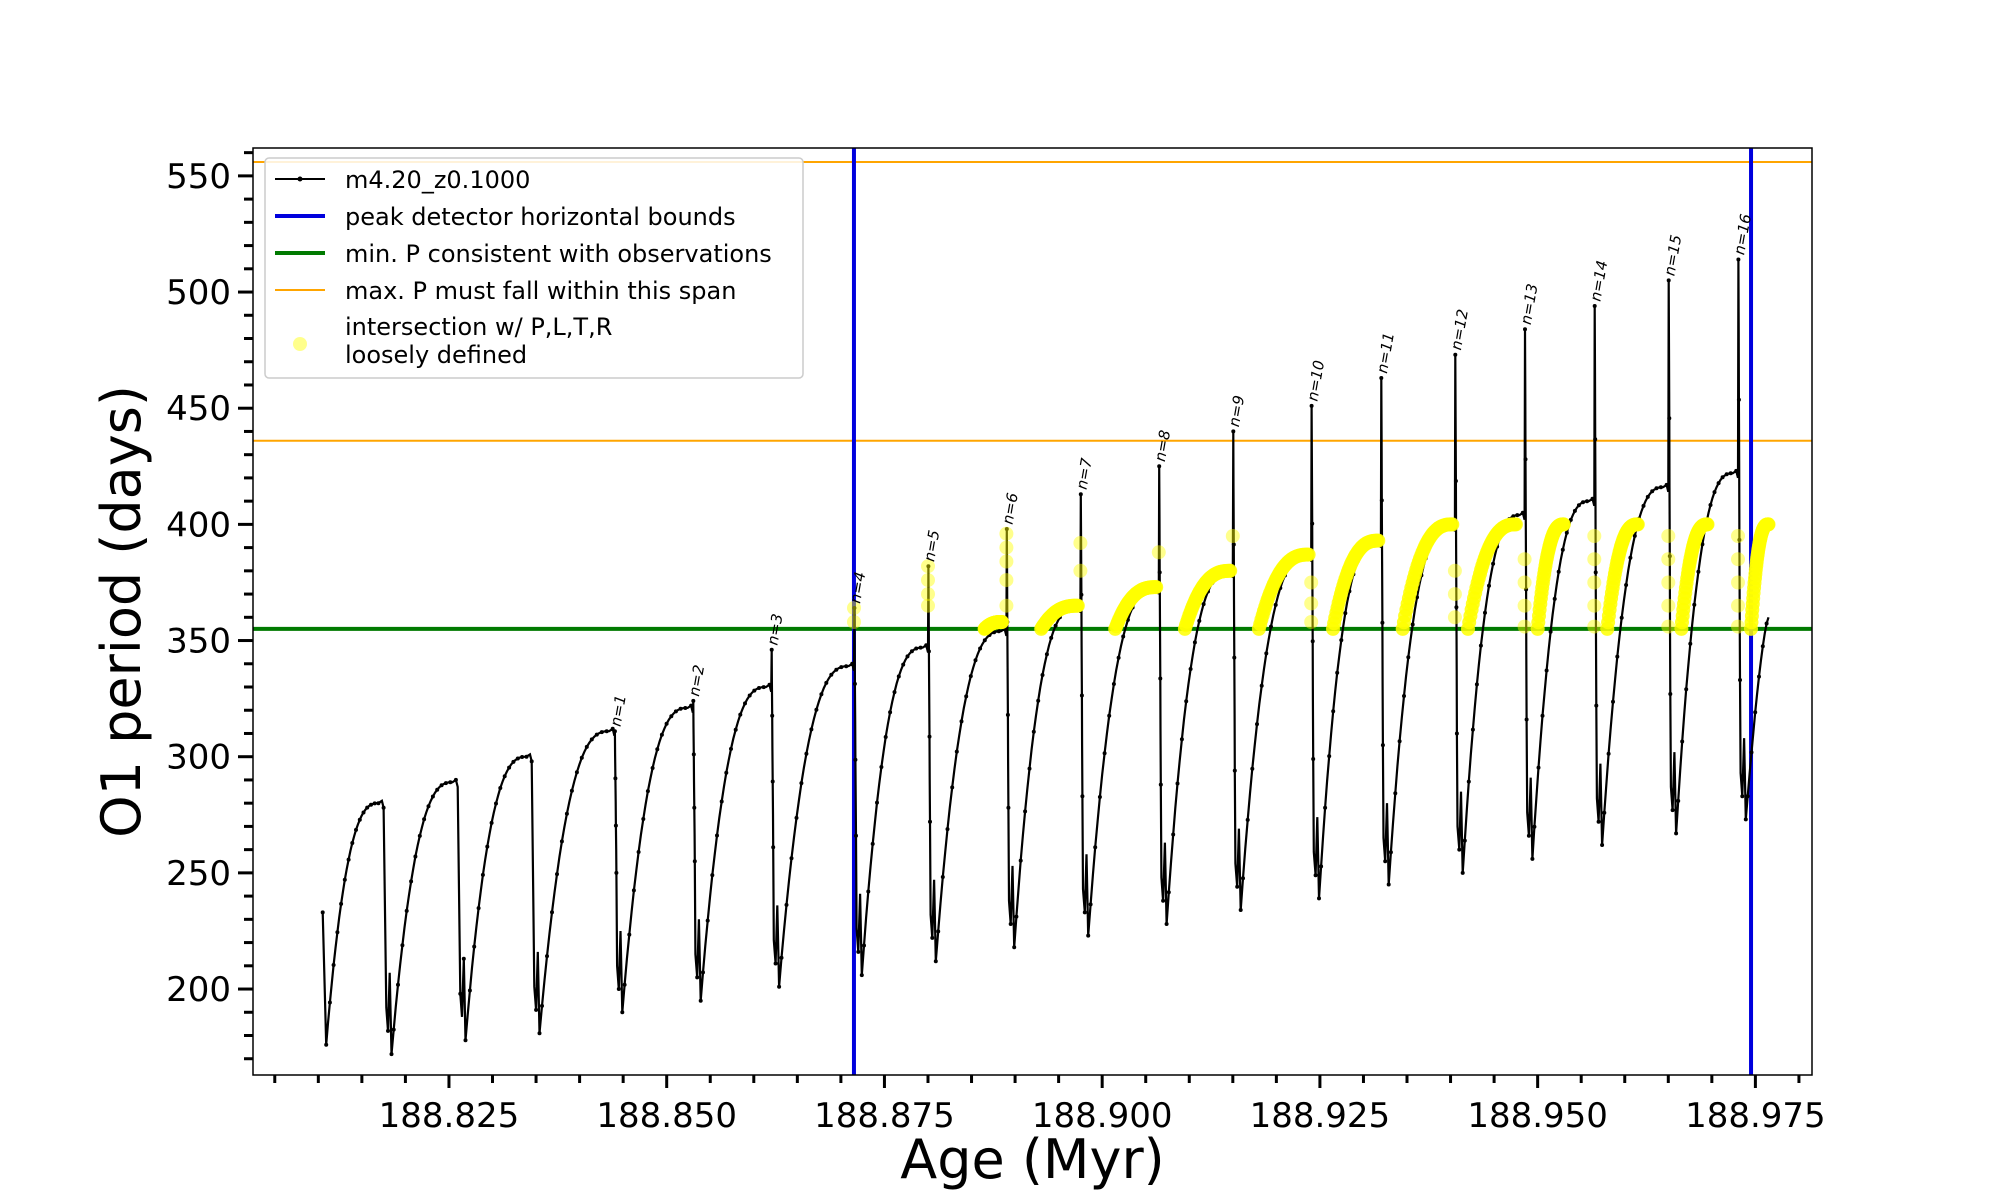 The width and height of the screenshot is (2000, 1200). What do you see at coordinates (666, 1116) in the screenshot?
I see `x-tick-label: 188.850` at bounding box center [666, 1116].